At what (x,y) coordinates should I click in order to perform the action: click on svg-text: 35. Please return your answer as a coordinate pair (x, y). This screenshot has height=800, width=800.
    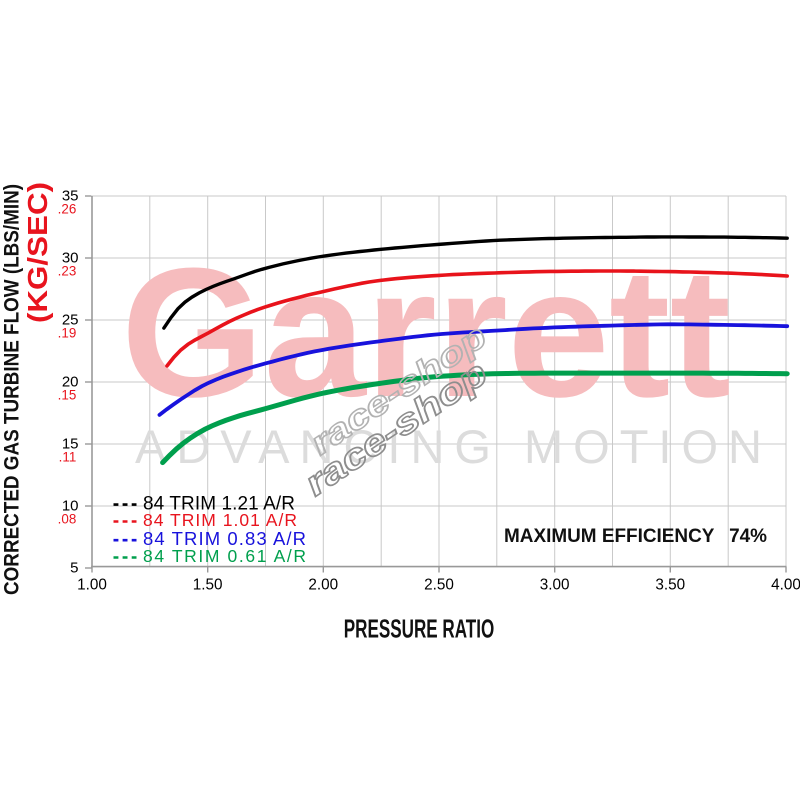
    Looking at the image, I should click on (70, 195).